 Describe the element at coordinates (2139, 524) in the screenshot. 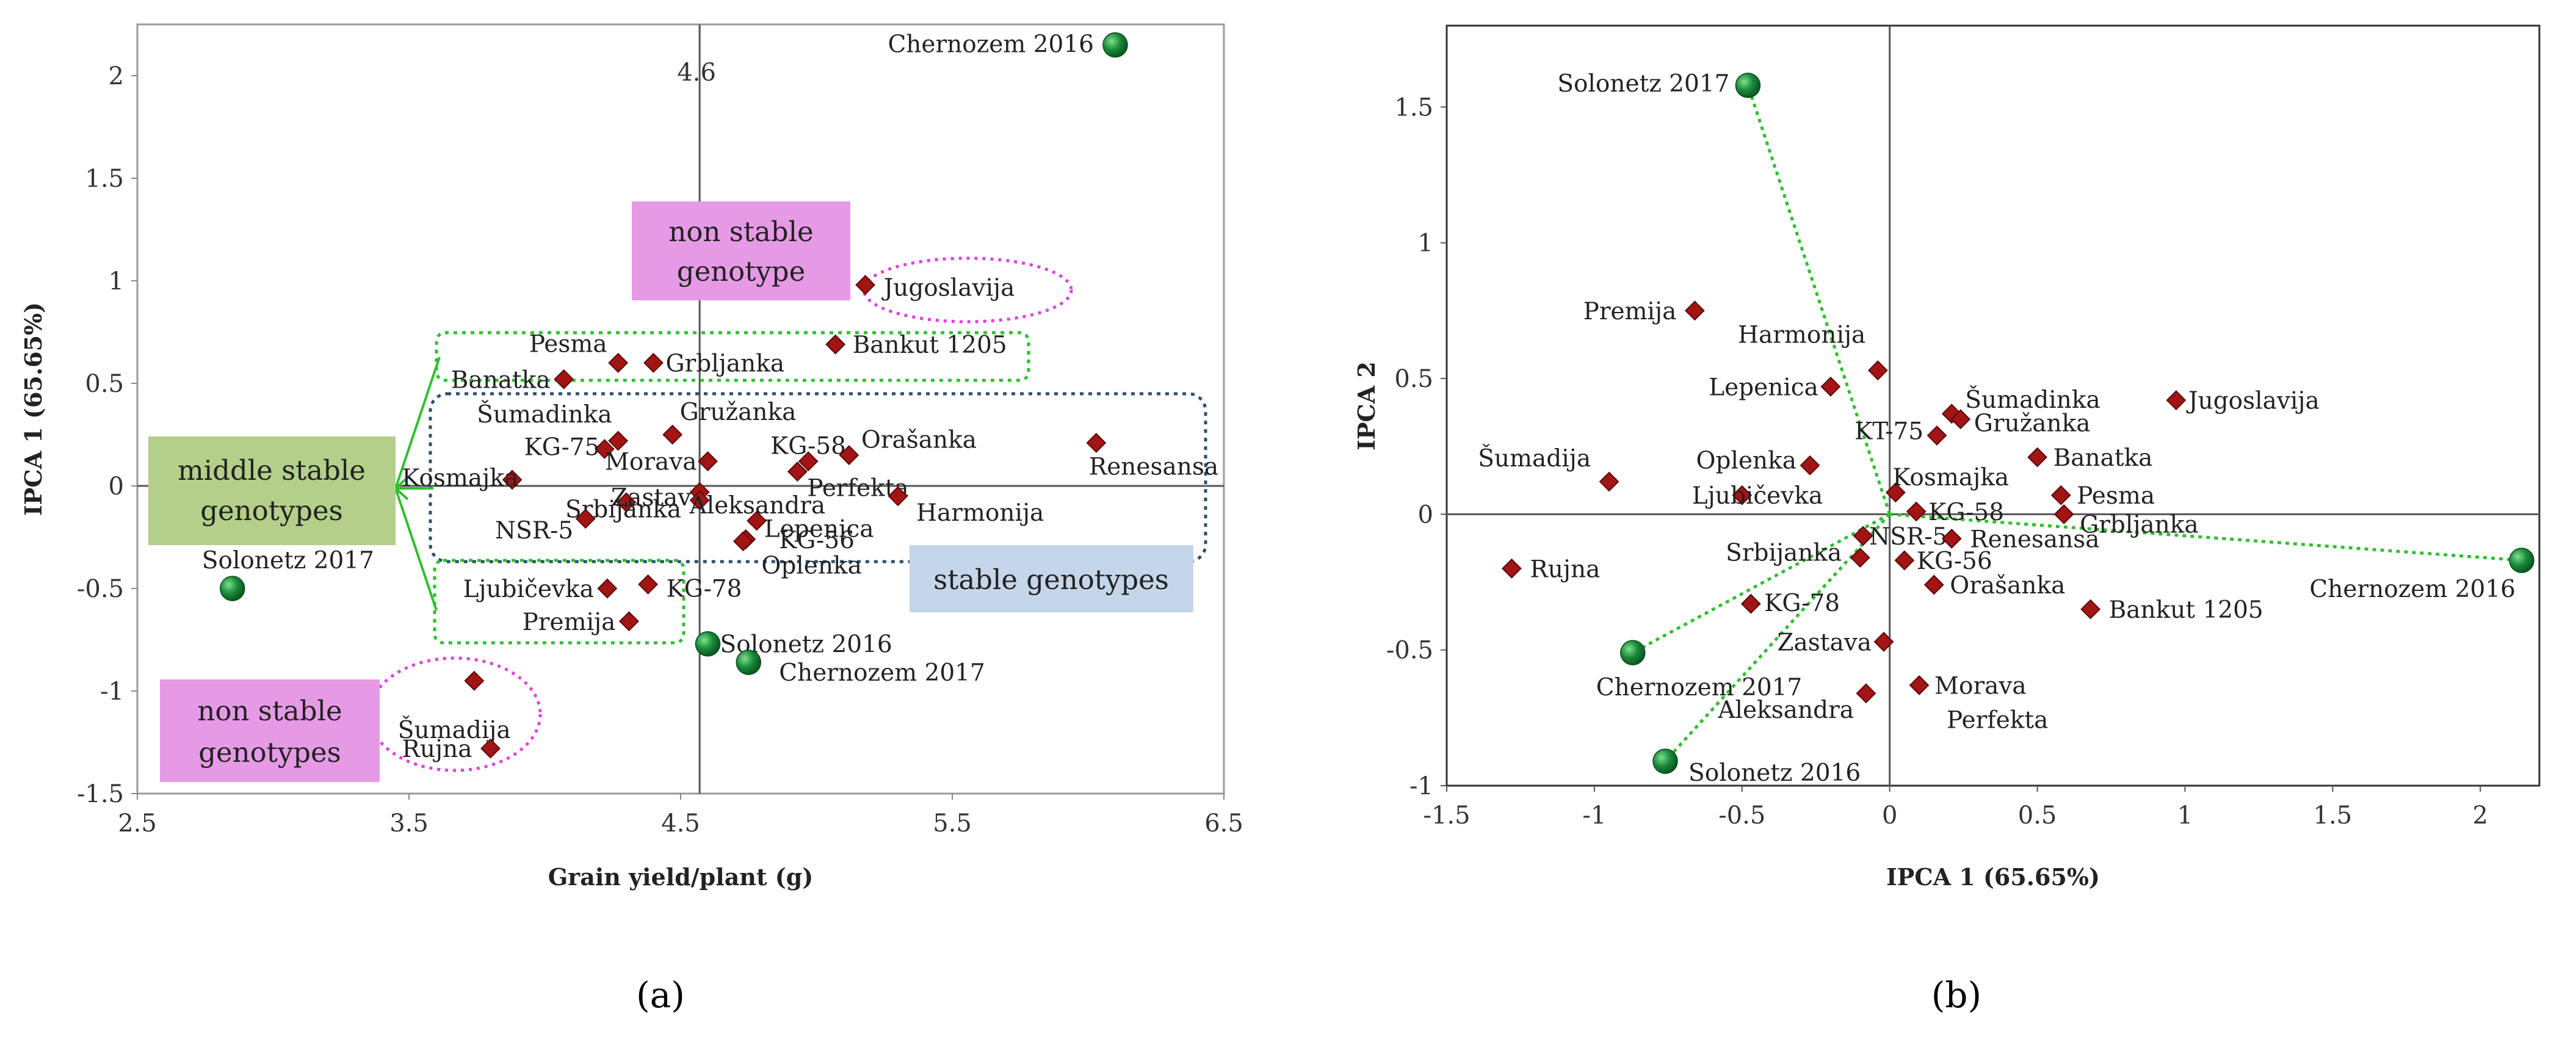

I see `point-label: Grbljanka` at that location.